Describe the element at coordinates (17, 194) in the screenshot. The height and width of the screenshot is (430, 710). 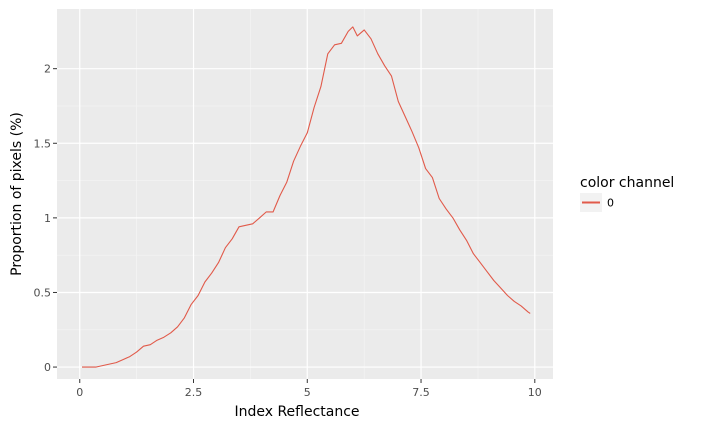
I see `y-axis-title: Proportion of pixels (%)` at that location.